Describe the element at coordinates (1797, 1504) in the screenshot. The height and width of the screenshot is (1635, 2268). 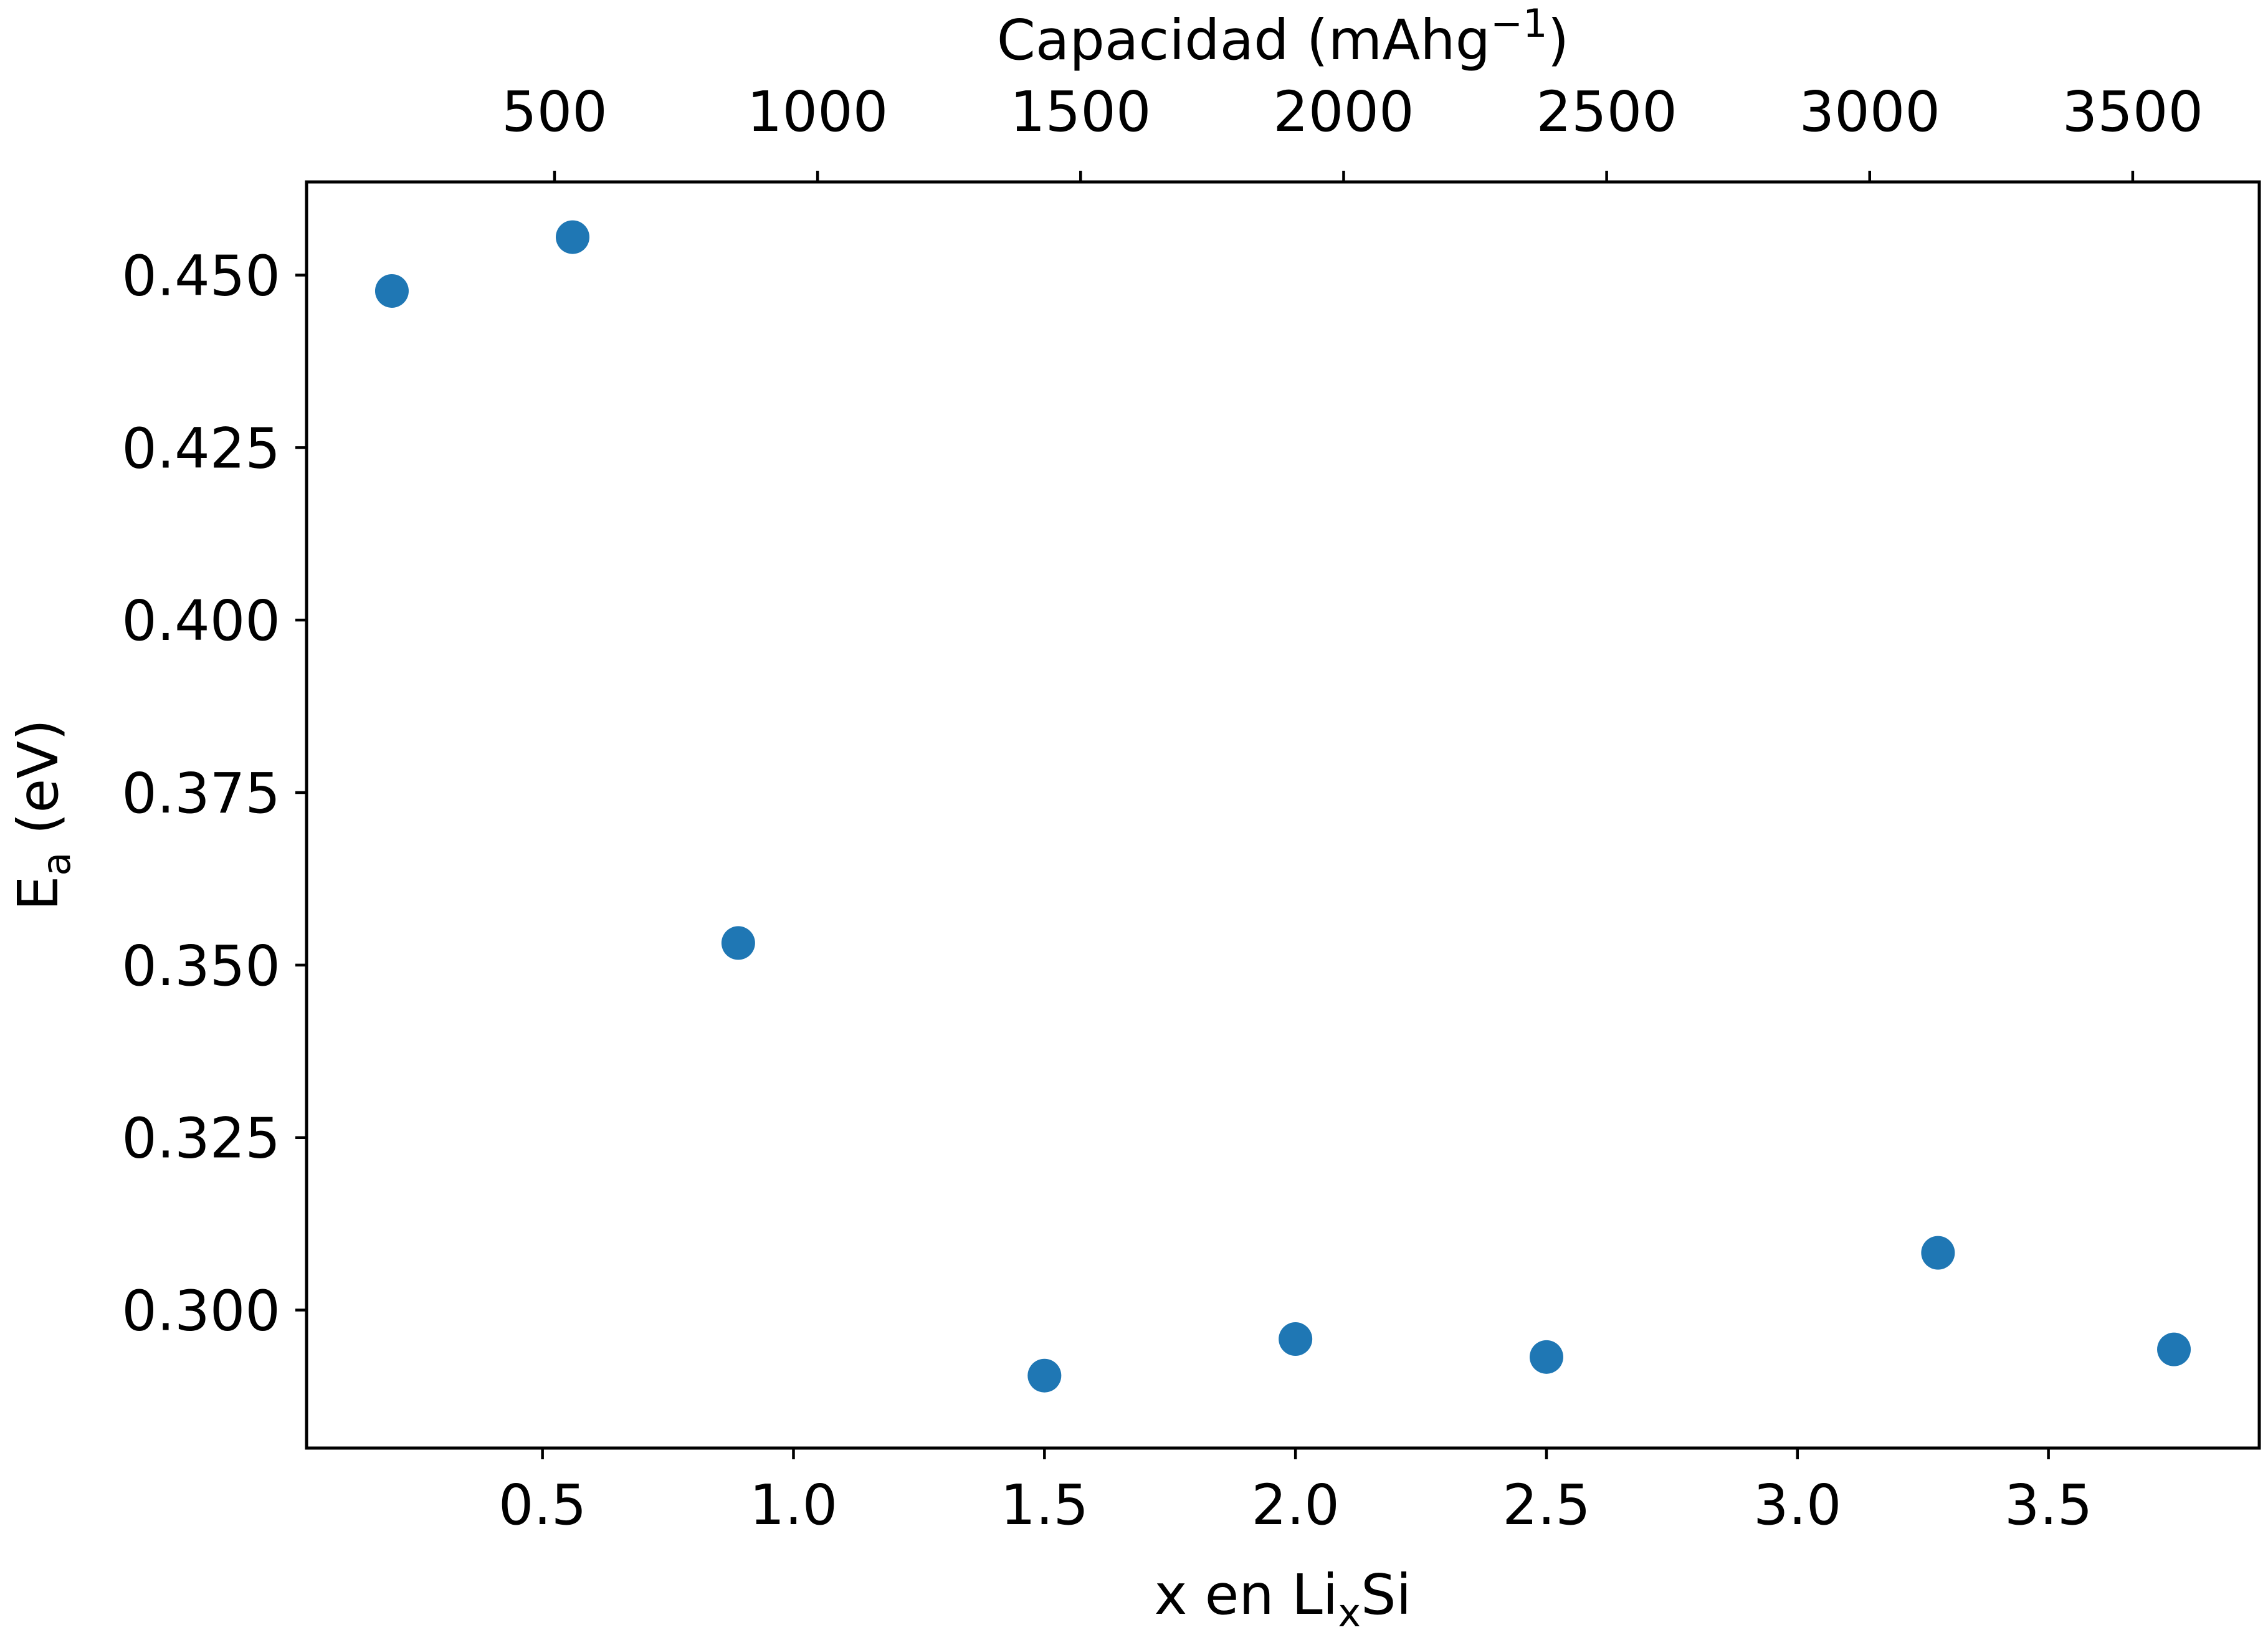
I see `x-tick-label: 3.0` at that location.